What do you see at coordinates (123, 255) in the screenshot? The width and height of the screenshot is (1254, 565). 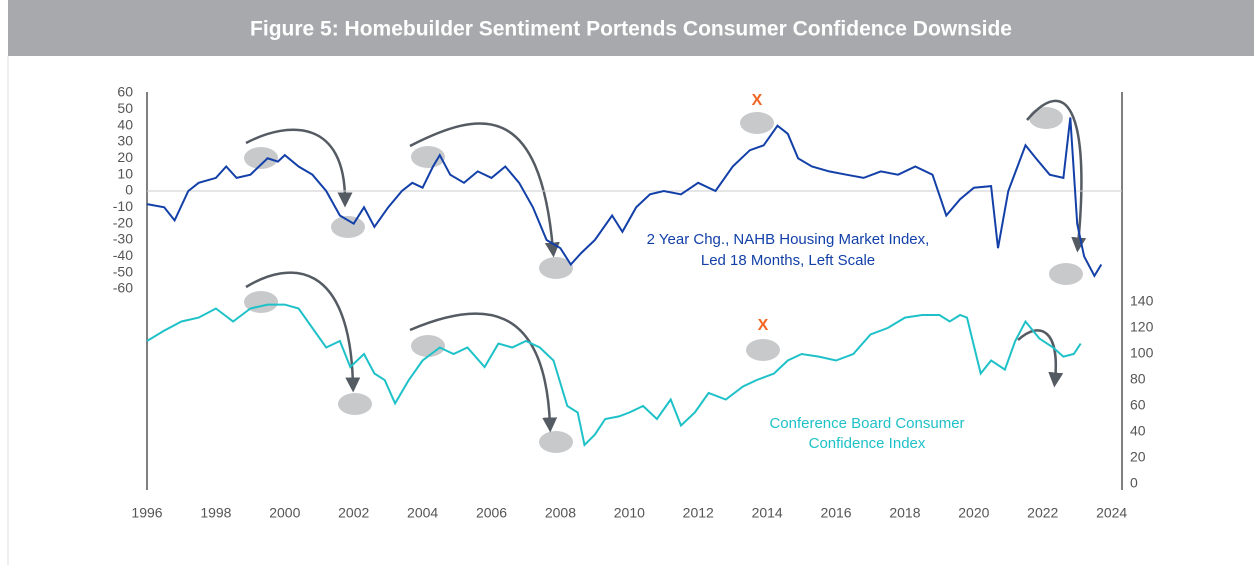 I see `y-tick-label: -40` at bounding box center [123, 255].